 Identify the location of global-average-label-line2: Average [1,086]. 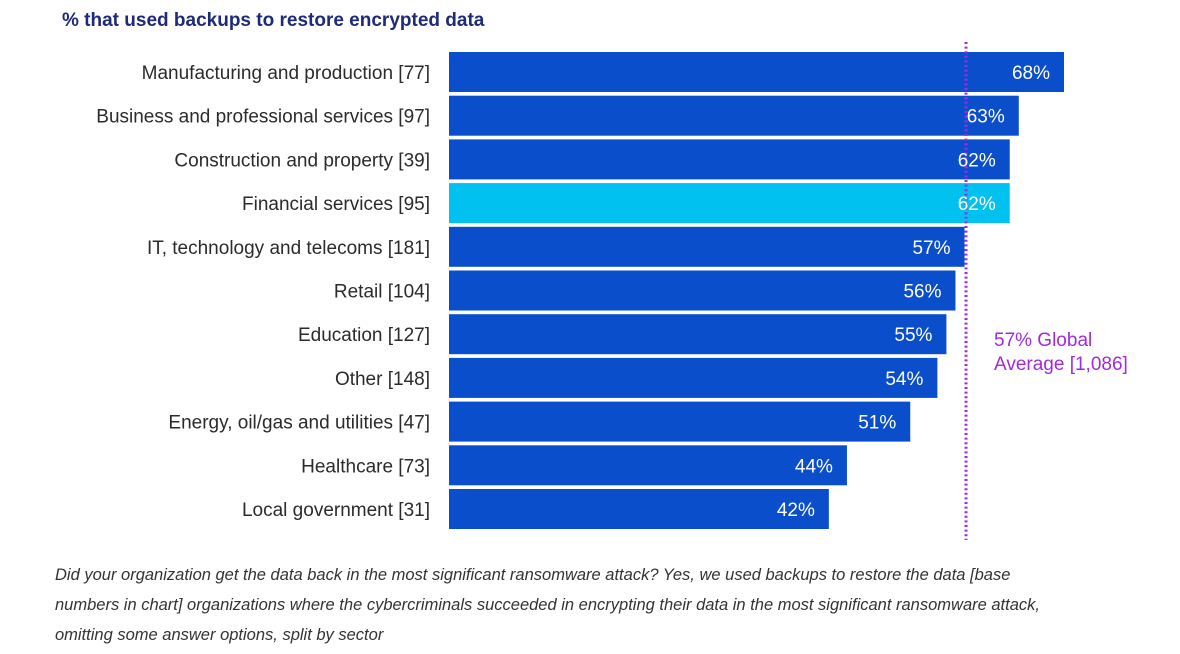
(1061, 364).